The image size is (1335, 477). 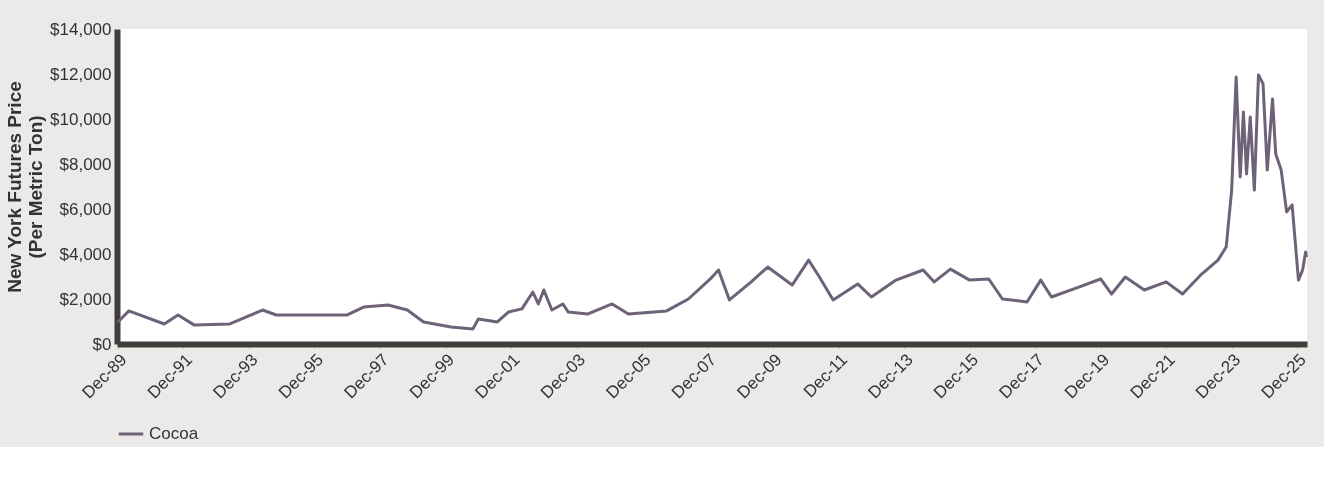 What do you see at coordinates (85, 164) in the screenshot?
I see `y-tick-label: $8,000` at bounding box center [85, 164].